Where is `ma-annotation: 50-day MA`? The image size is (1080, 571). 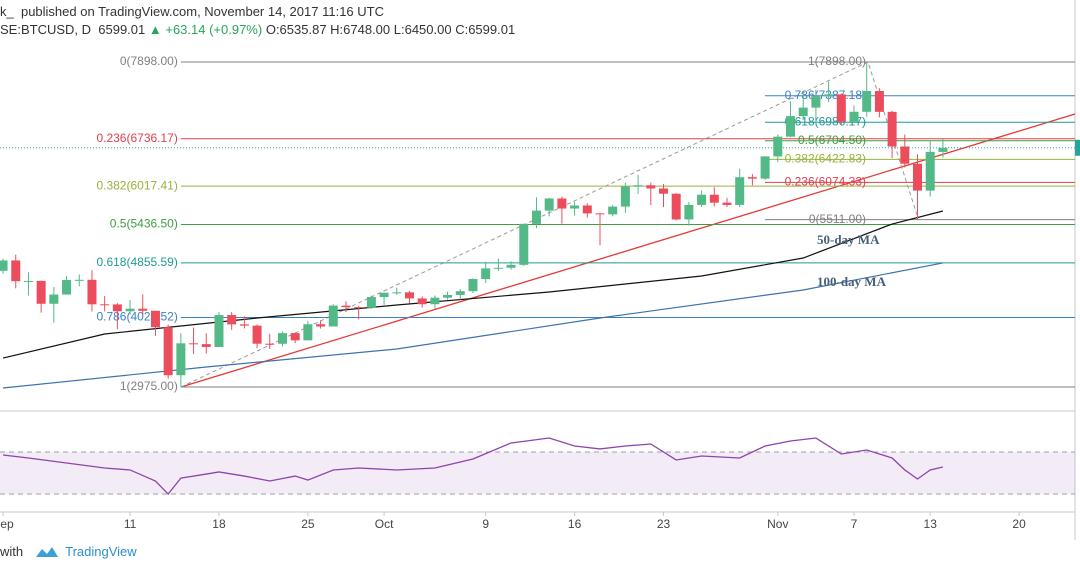 ma-annotation: 50-day MA is located at coordinates (848, 239).